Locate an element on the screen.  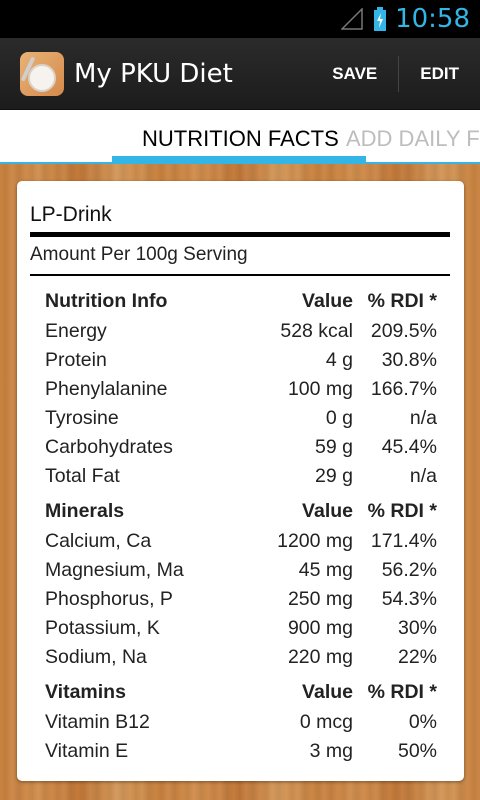
tab-underline is located at coordinates (240, 163).